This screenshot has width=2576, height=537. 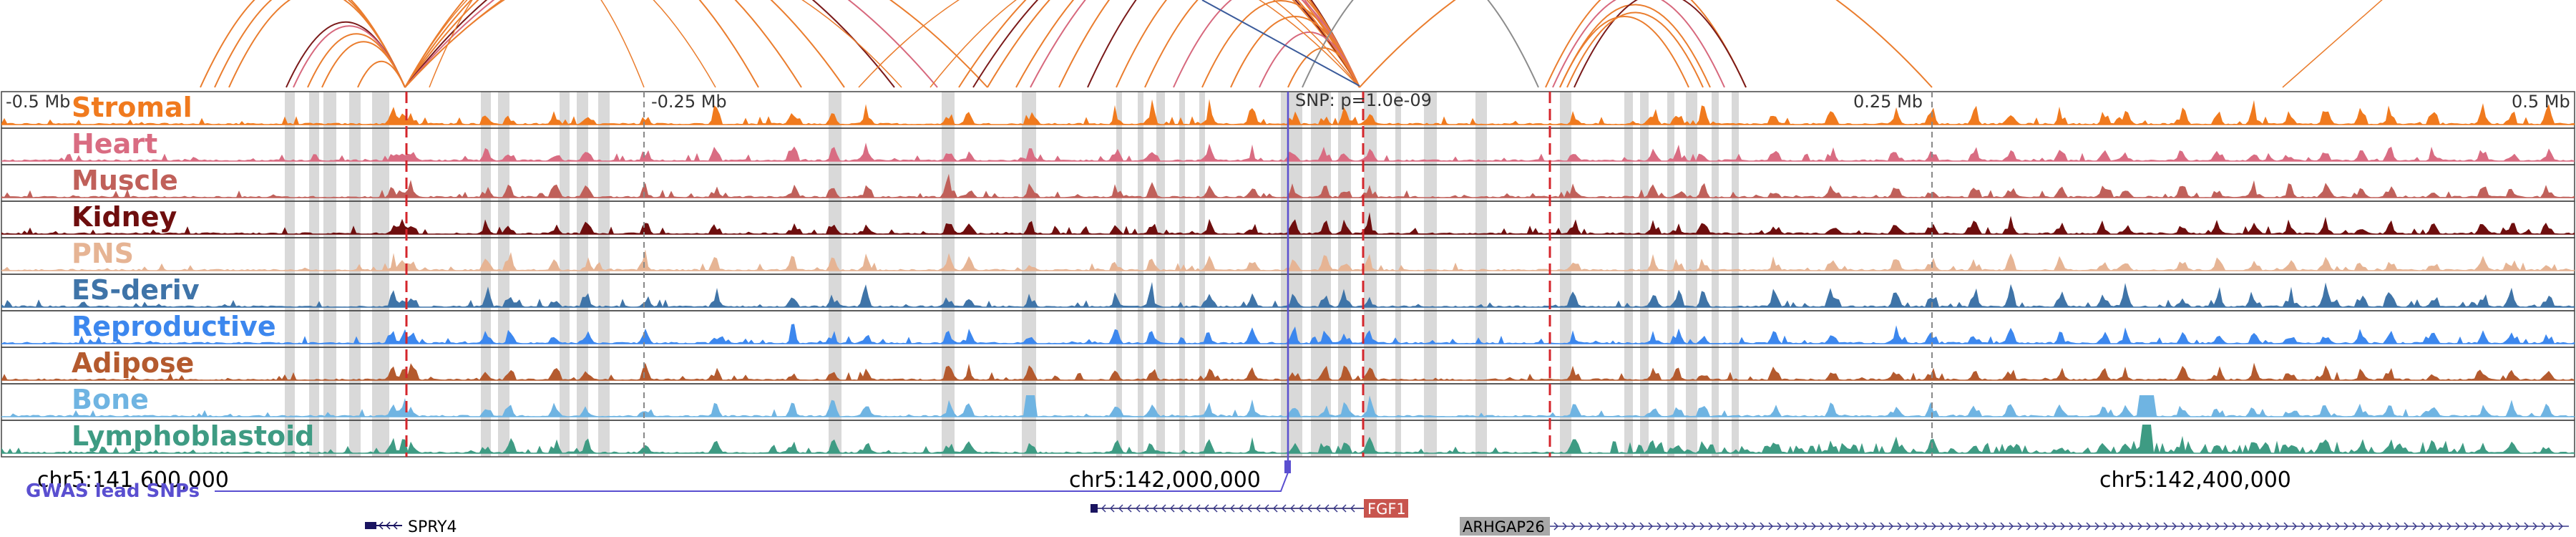 I want to click on gene-spry4-strand-arrows, so click(x=388, y=525).